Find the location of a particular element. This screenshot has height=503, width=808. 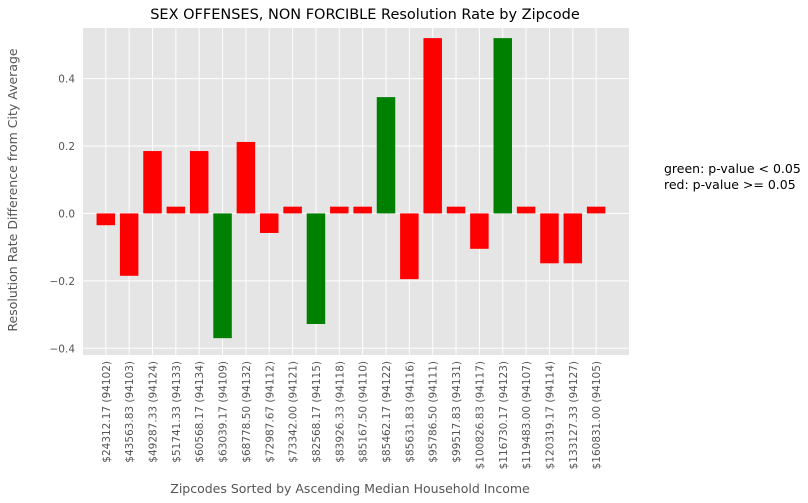

x-tick-label: $63039.17 (94109) is located at coordinates (224, 412).